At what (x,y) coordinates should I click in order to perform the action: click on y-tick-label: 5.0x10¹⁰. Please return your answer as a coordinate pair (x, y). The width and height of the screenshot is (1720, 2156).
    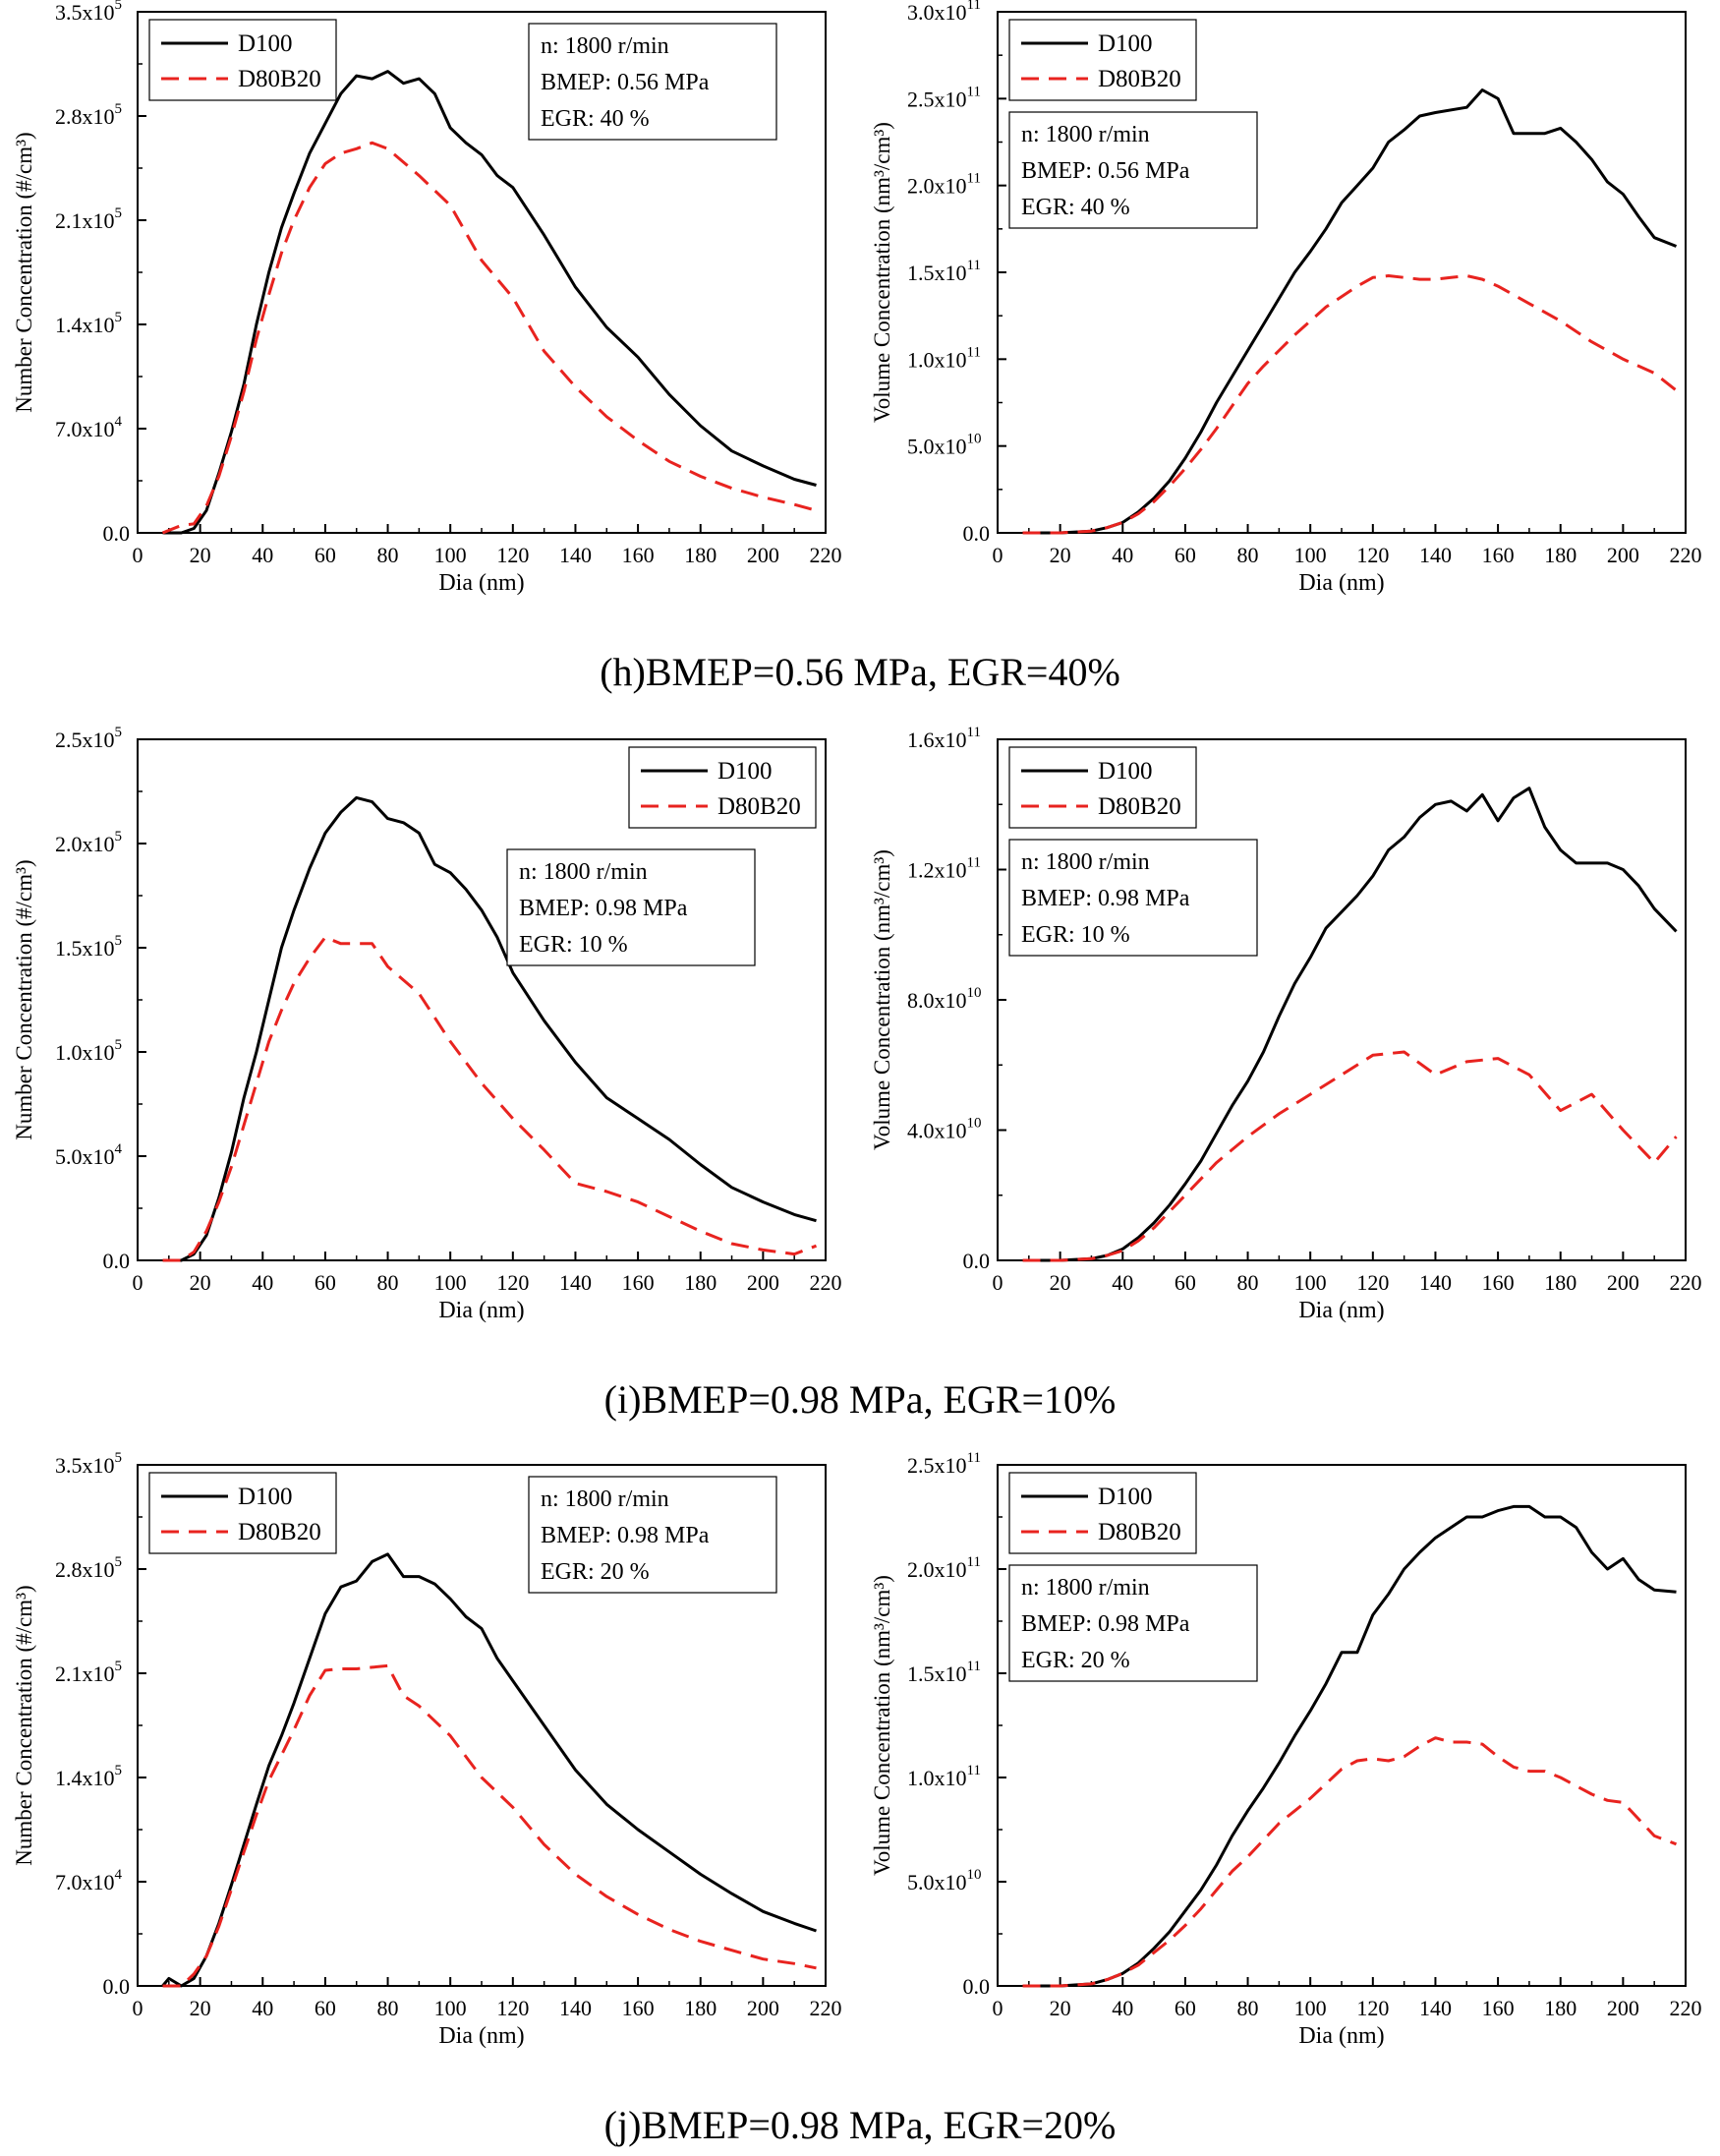
    Looking at the image, I should click on (944, 1881).